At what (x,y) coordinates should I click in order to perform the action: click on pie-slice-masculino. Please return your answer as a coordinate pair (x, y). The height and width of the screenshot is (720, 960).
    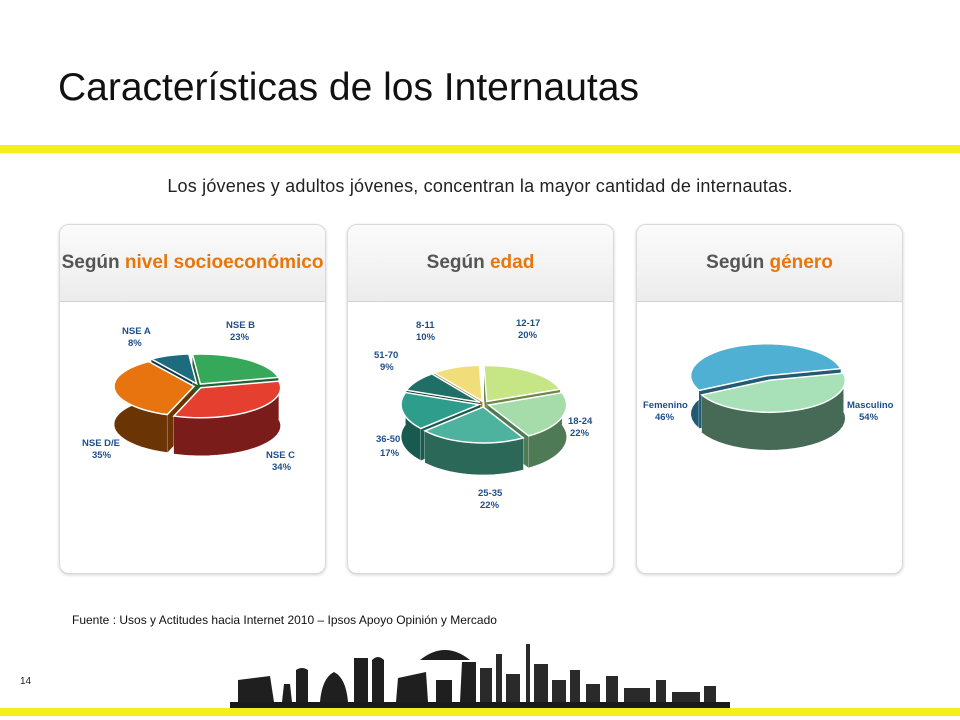
    Looking at the image, I should click on (765, 367).